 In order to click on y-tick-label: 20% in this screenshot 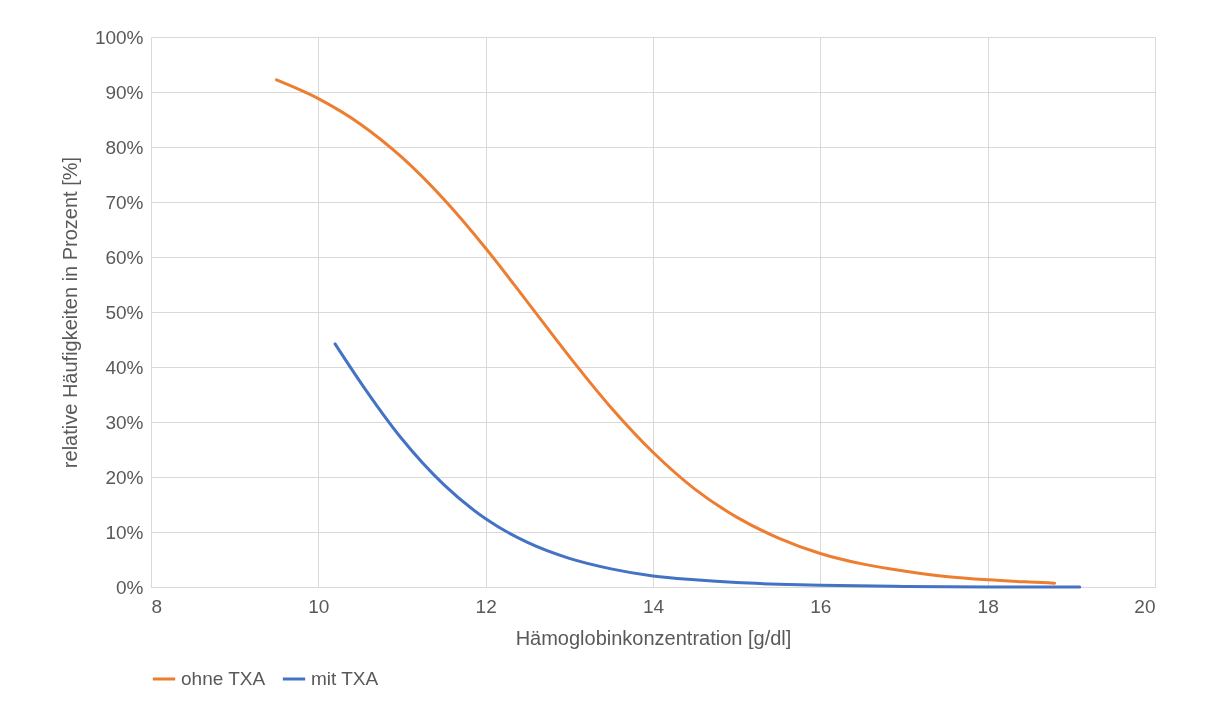, I will do `click(124, 477)`.